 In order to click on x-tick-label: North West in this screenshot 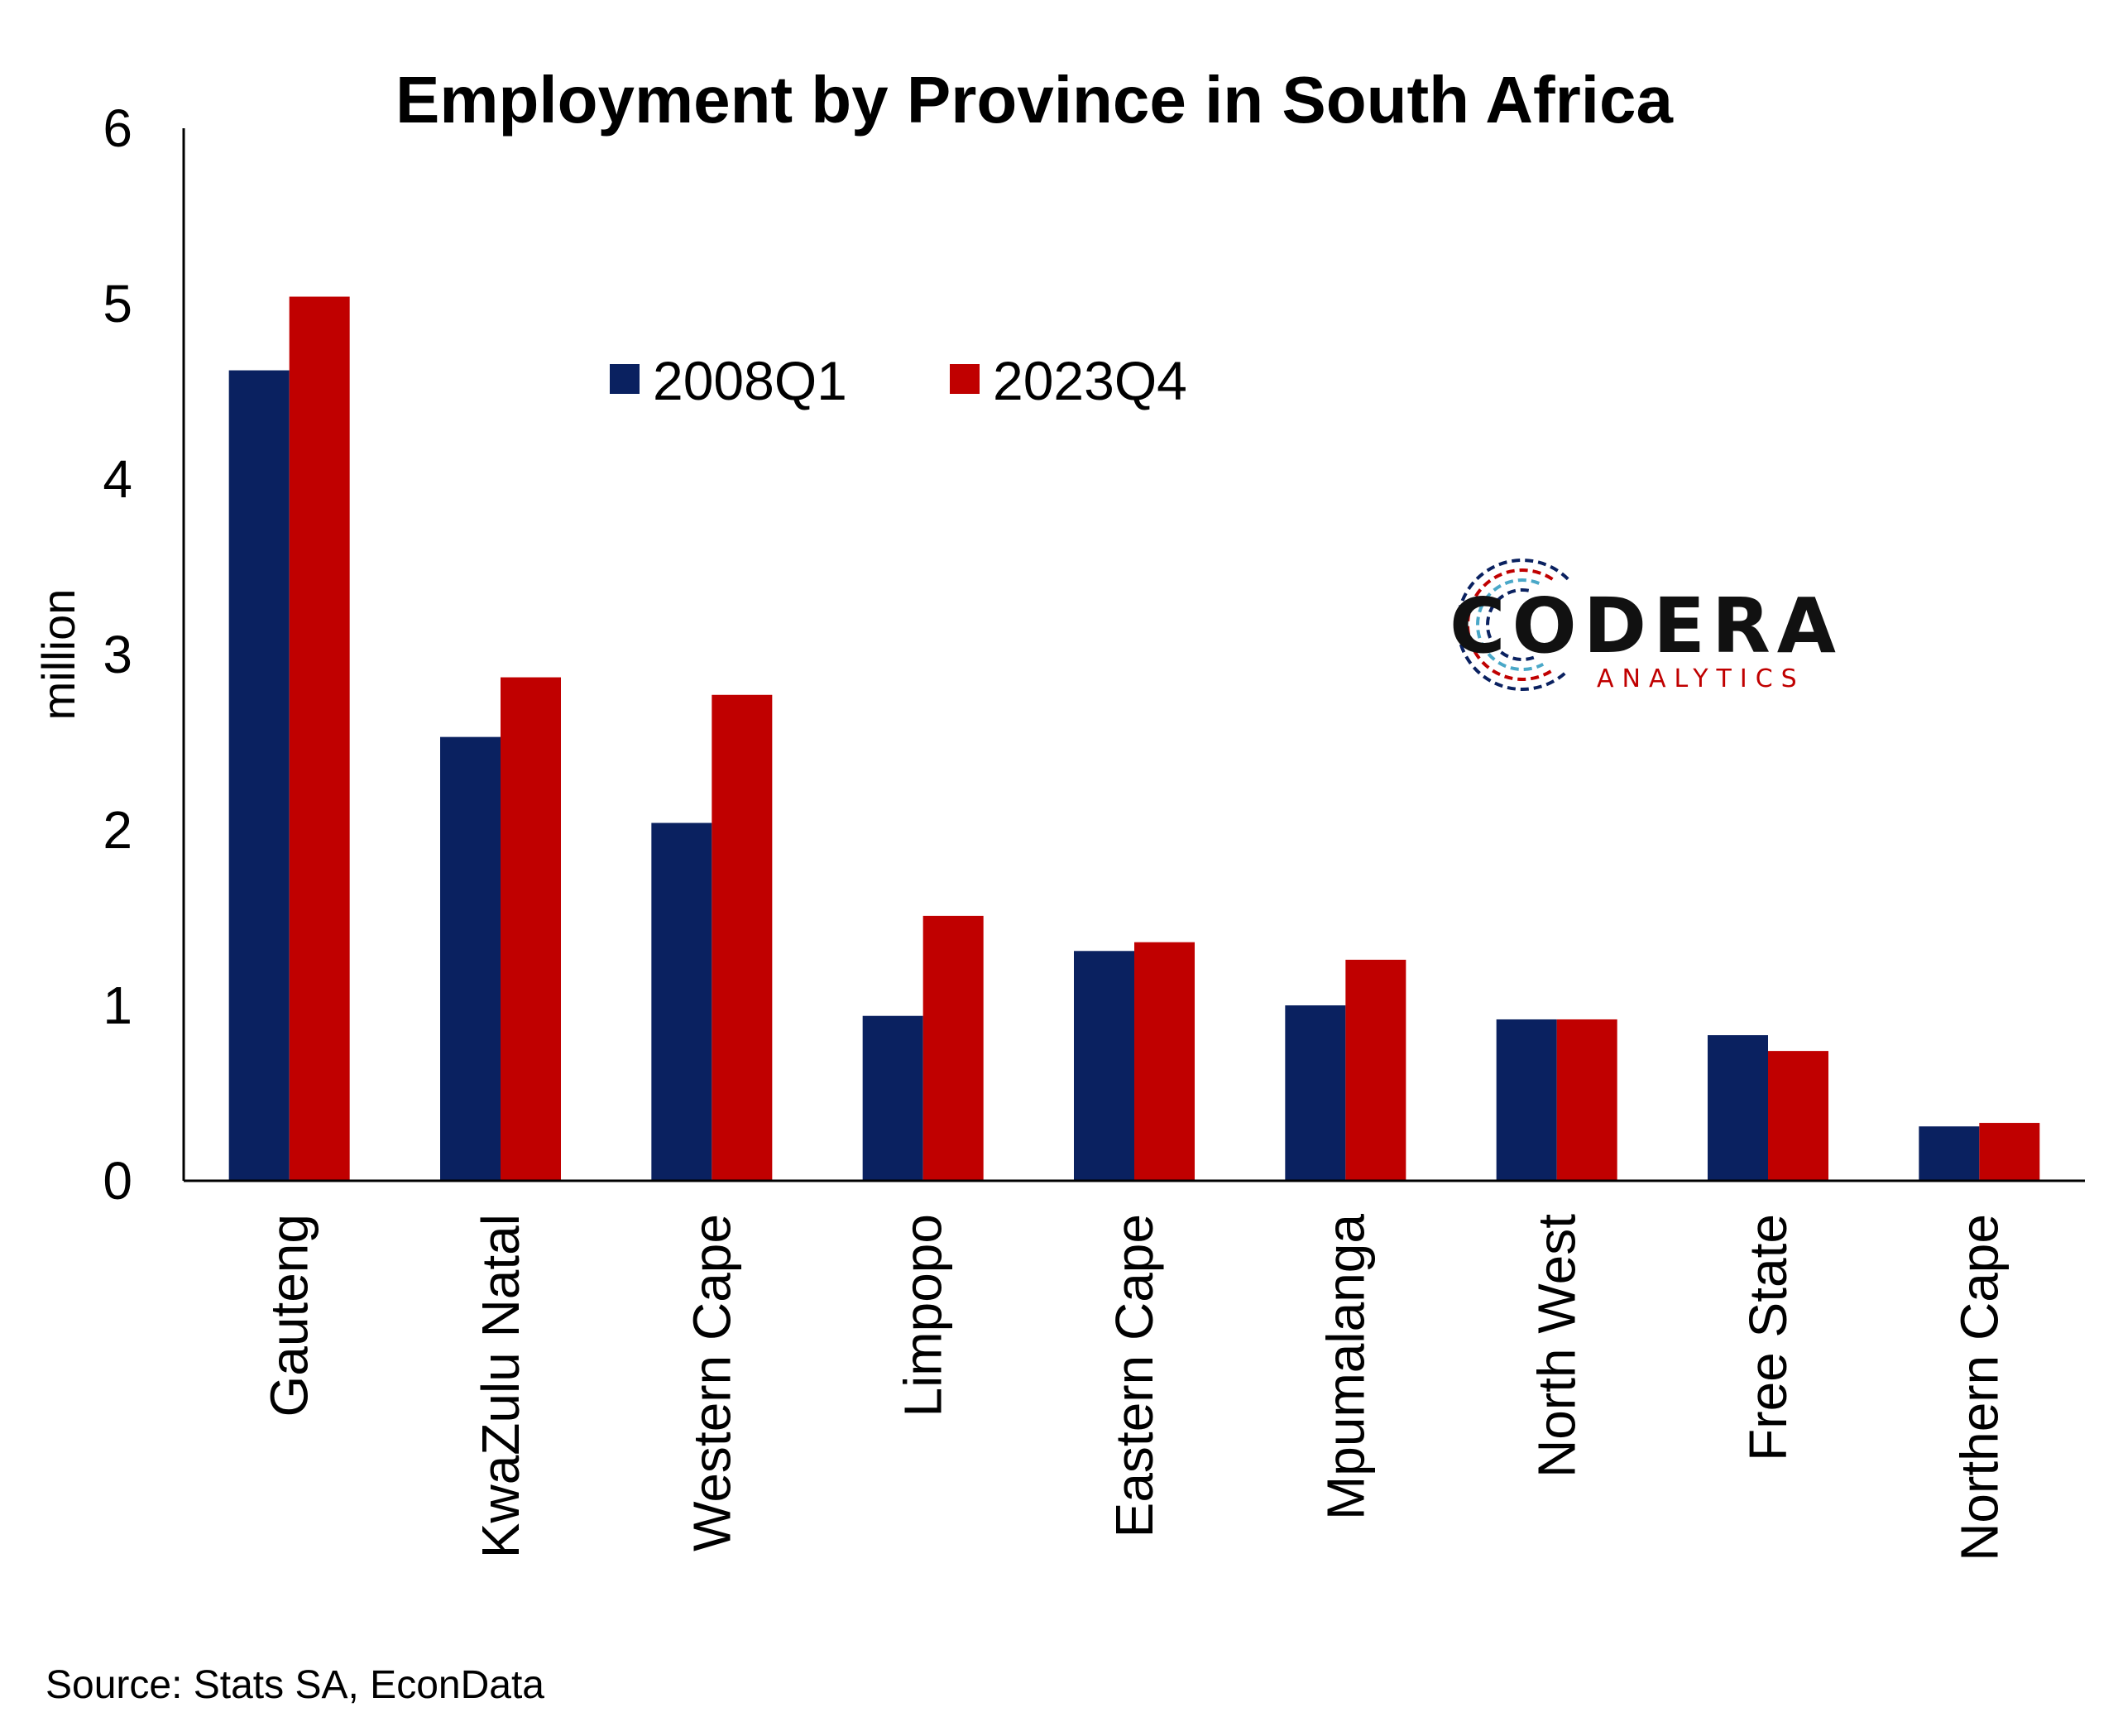, I will do `click(1557, 1346)`.